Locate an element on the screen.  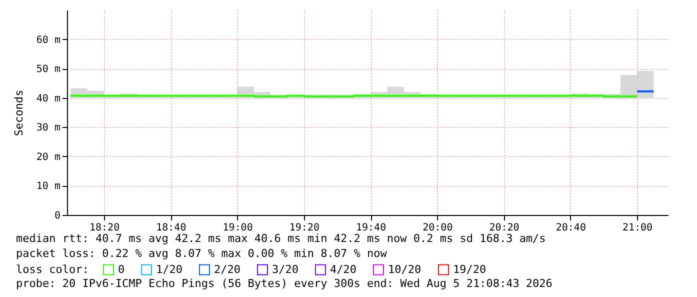
legend-label: 1/20 is located at coordinates (169, 269).